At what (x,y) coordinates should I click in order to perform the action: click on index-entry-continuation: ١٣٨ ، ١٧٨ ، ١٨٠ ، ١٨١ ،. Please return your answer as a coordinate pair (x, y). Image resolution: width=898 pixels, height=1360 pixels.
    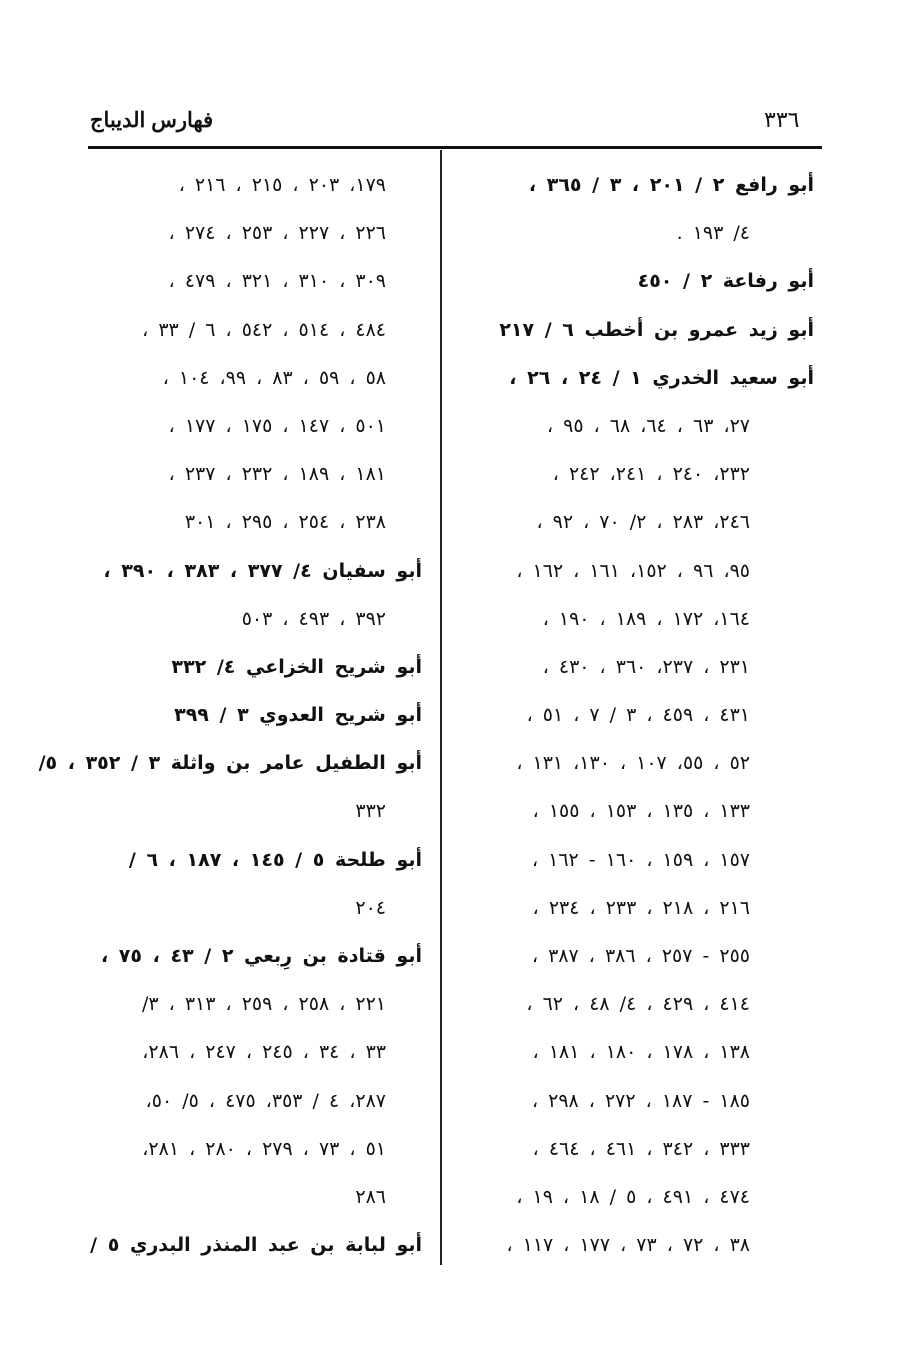
    Looking at the image, I should click on (641, 1052).